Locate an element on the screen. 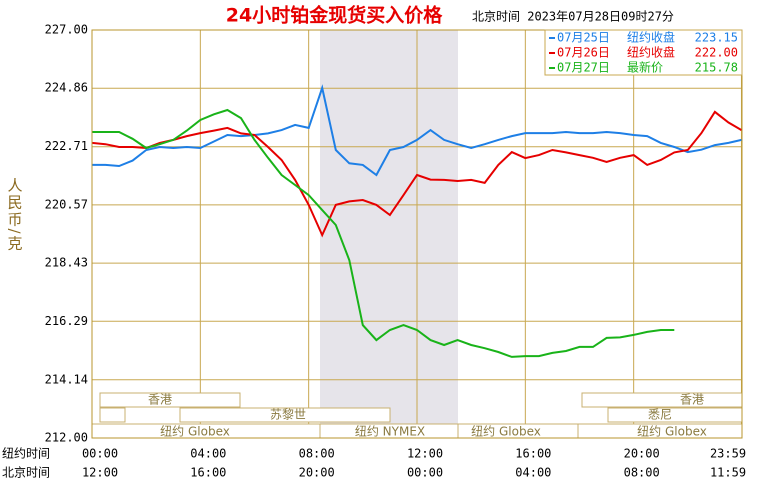 Image resolution: width=757 pixels, height=482 pixels. session-label: 苏黎世 is located at coordinates (288, 415).